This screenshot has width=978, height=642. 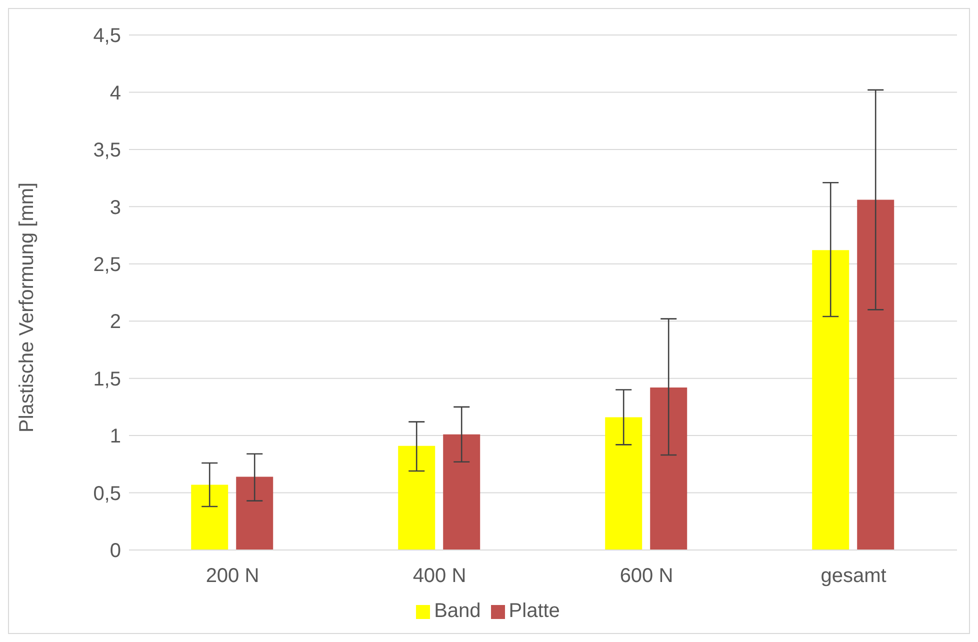 What do you see at coordinates (115, 207) in the screenshot?
I see `y-tick-label: 3` at bounding box center [115, 207].